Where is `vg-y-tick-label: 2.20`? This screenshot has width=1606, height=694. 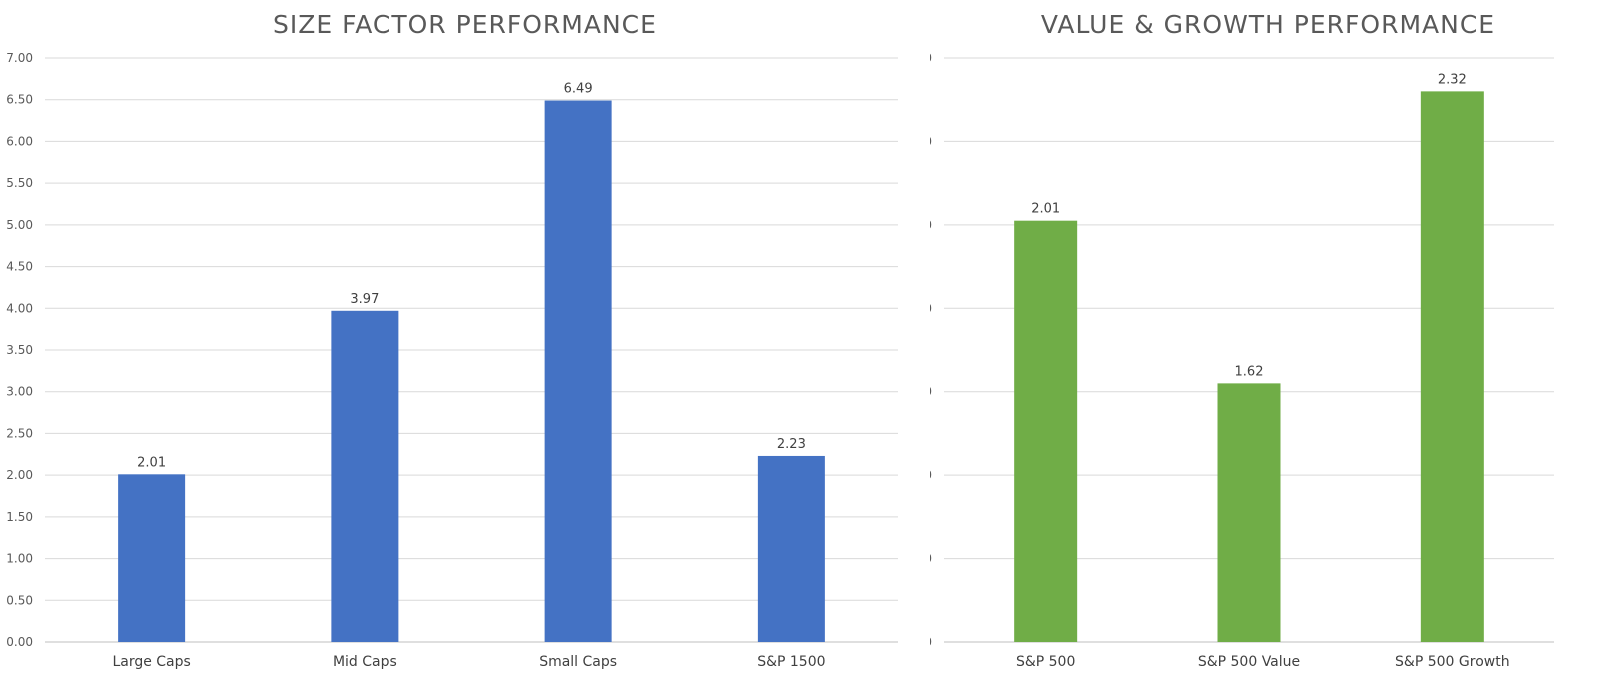 vg-y-tick-label: 2.20 is located at coordinates (931, 141).